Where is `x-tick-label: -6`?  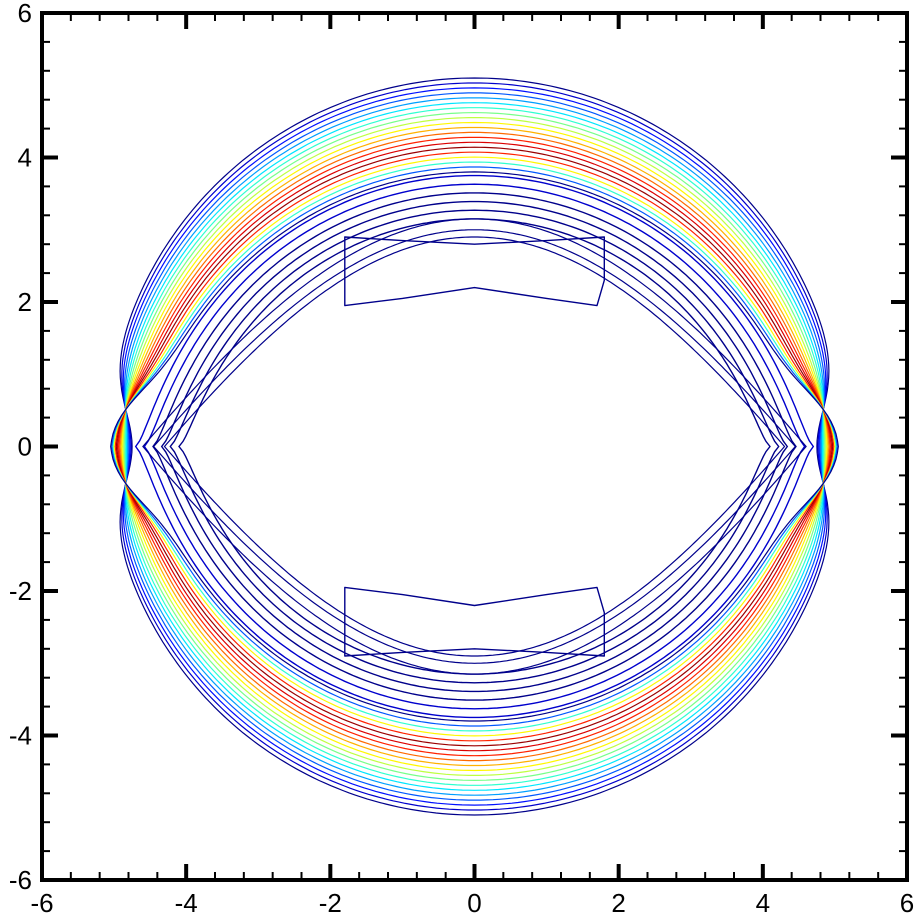 x-tick-label: -6 is located at coordinates (41, 903).